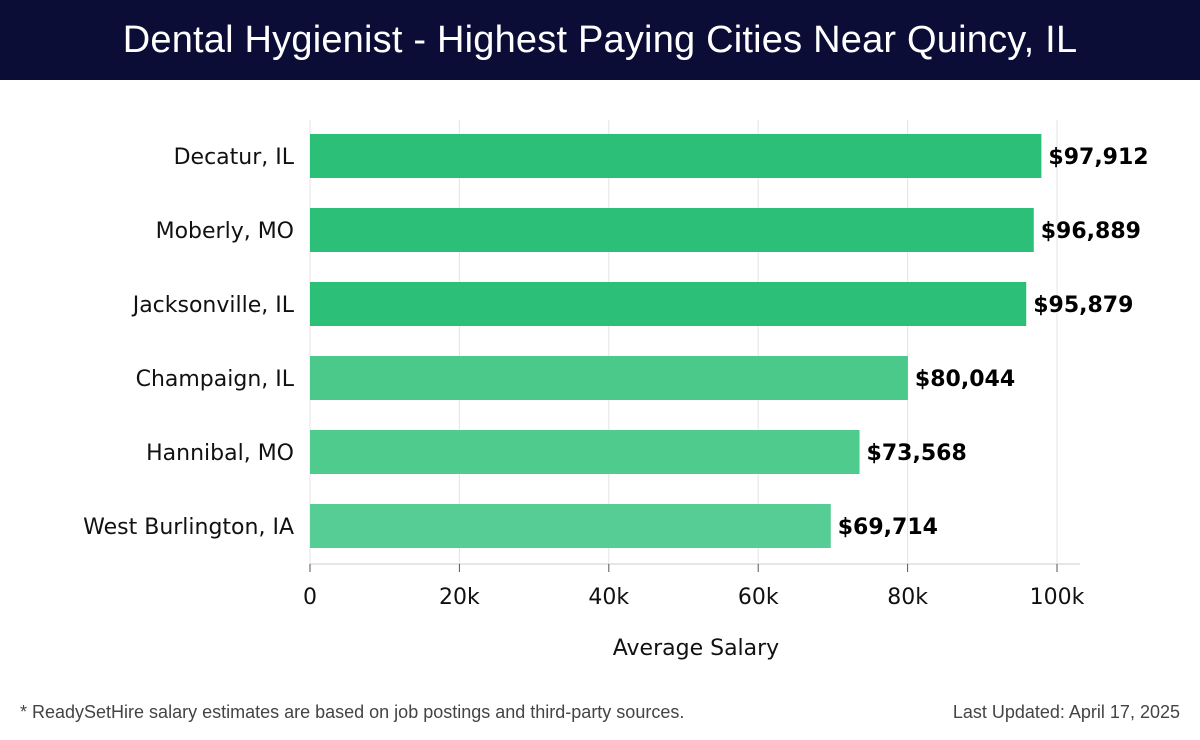  Describe the element at coordinates (220, 453) in the screenshot. I see `category-label-4: Hannibal, MO` at that location.